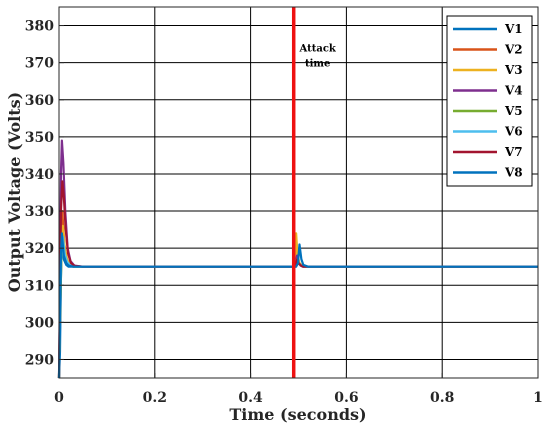 The image size is (550, 430). I want to click on legend-box, so click(489, 101).